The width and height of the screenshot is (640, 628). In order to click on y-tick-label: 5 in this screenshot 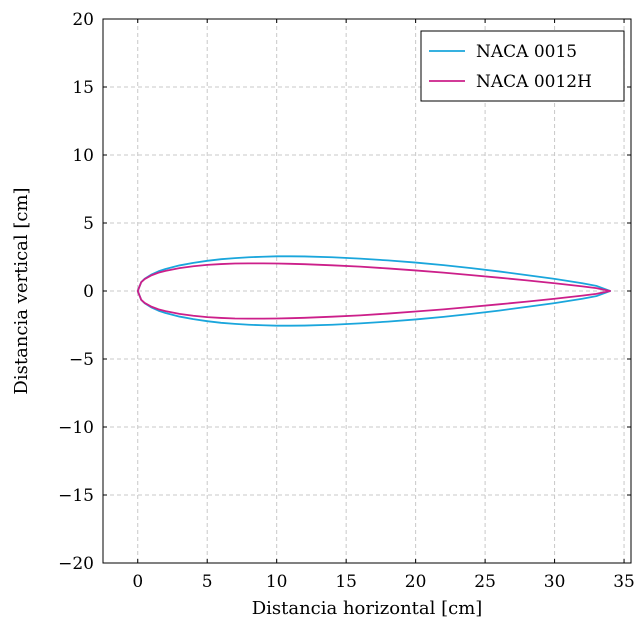, I will do `click(88, 224)`.